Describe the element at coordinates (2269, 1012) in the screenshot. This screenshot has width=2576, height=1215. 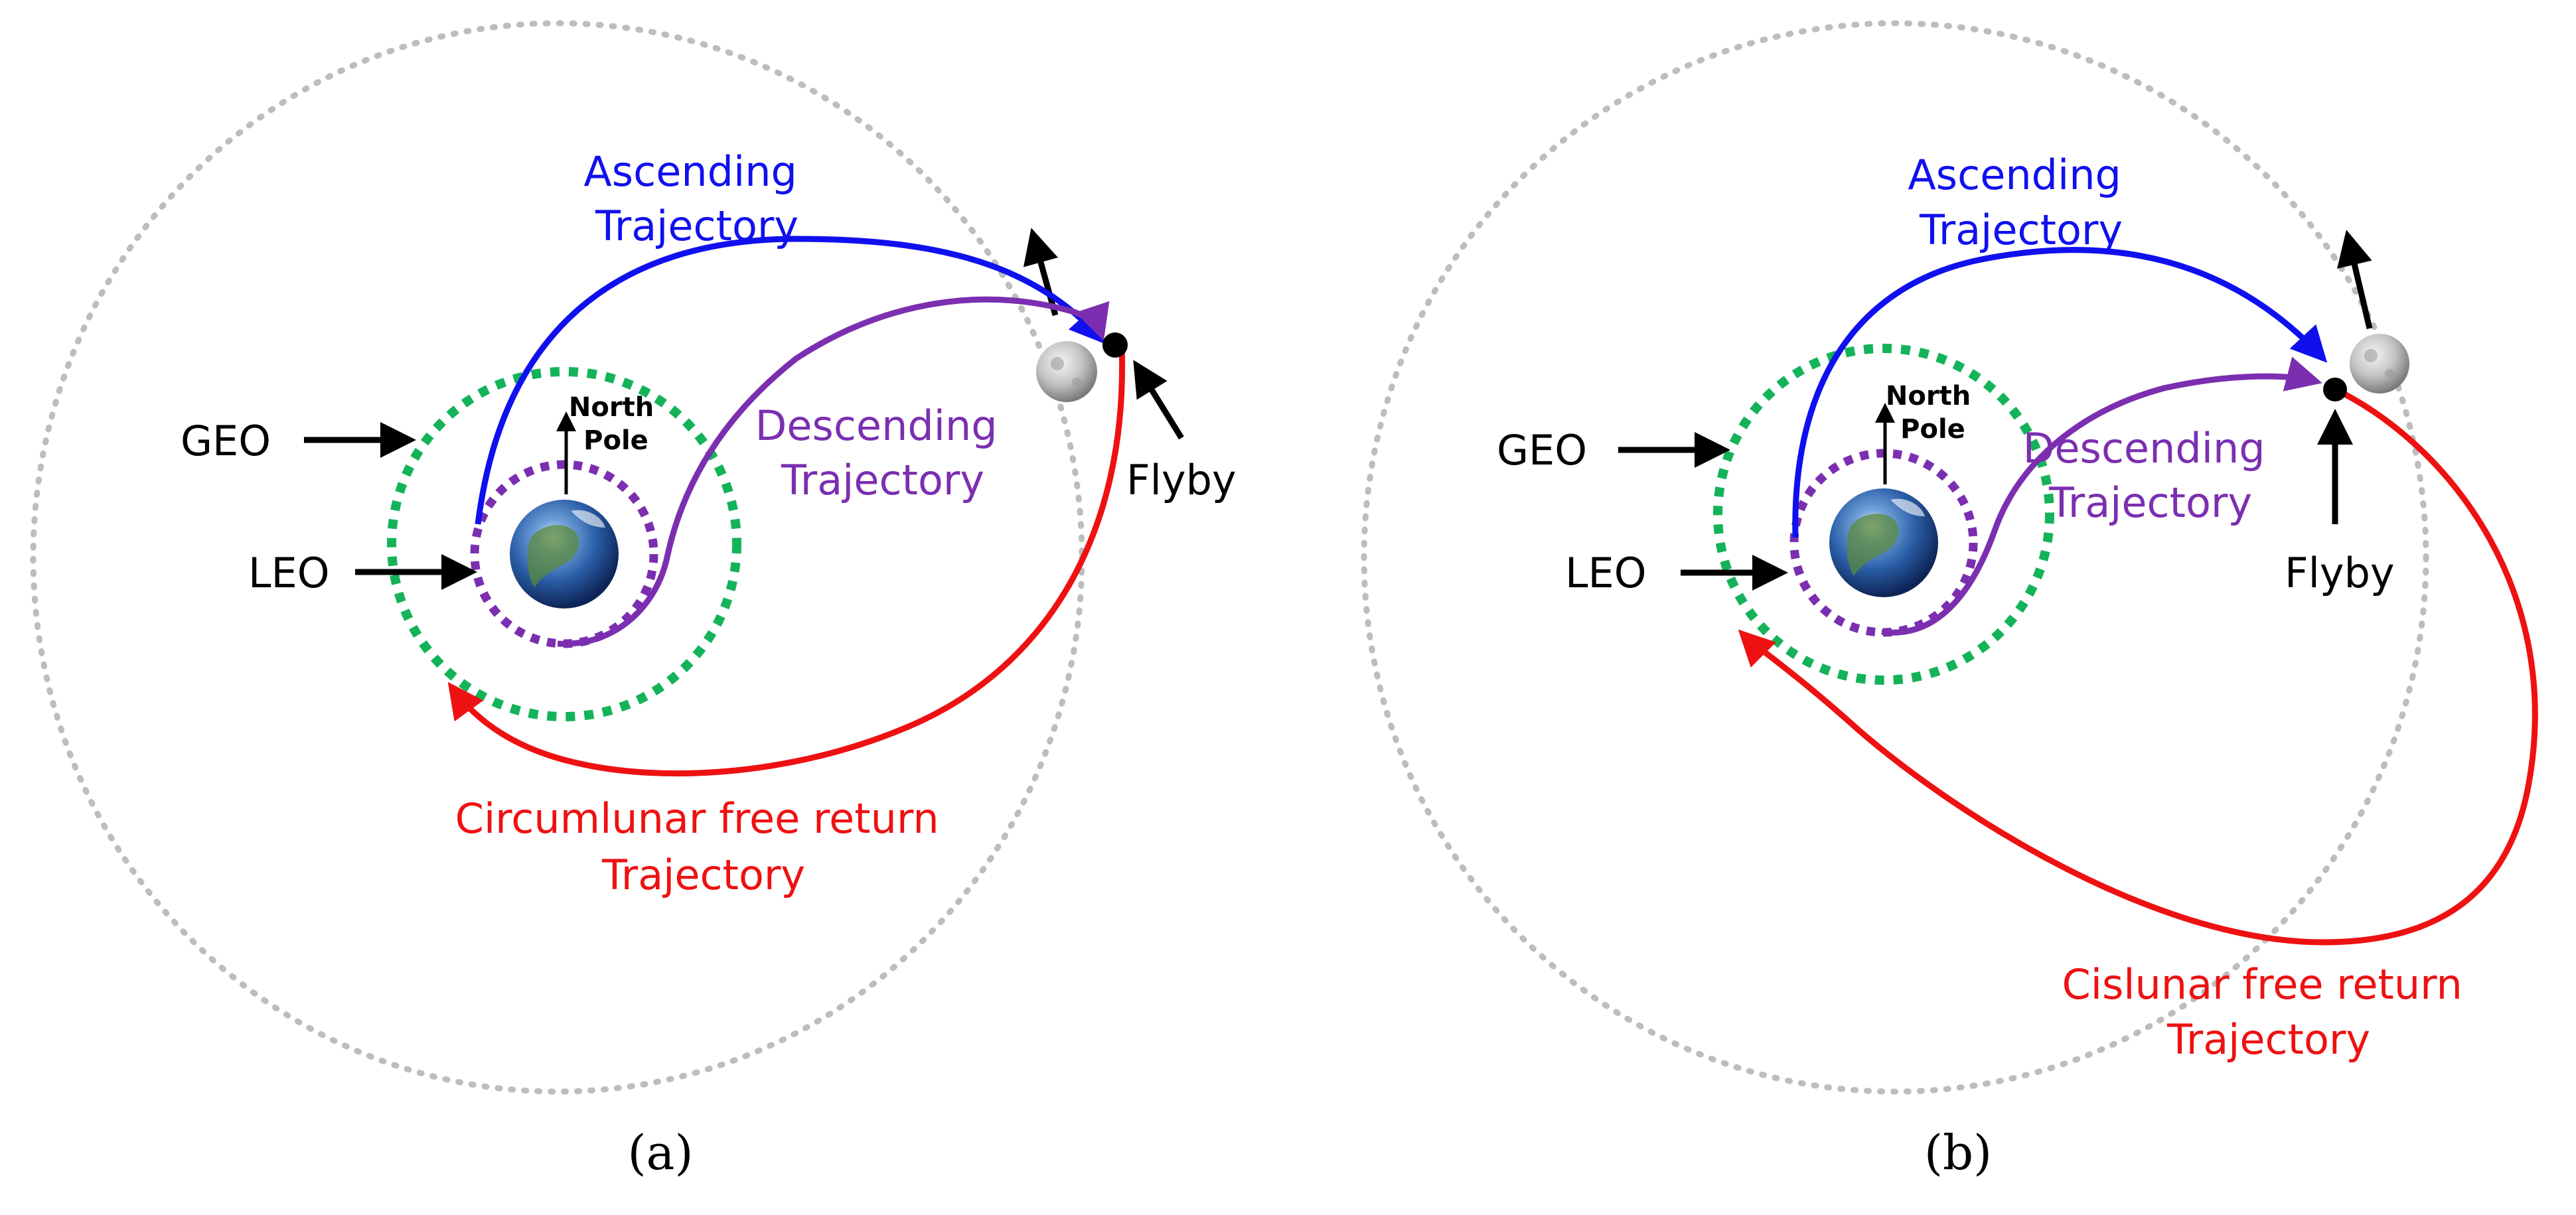
I see `free-return-label: Cislunar free return Trajectory` at that location.